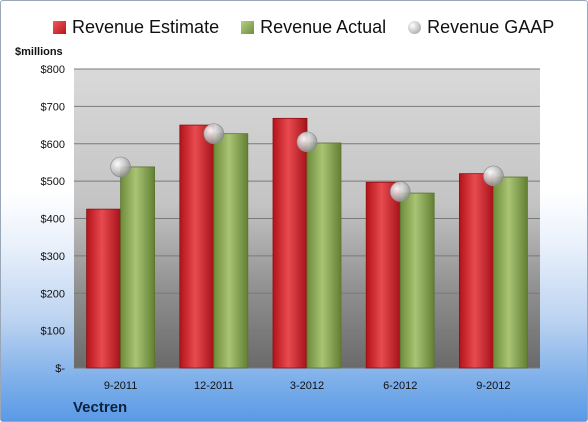 Image resolution: width=588 pixels, height=422 pixels. Describe the element at coordinates (100, 407) in the screenshot. I see `company-name: Vectren` at that location.